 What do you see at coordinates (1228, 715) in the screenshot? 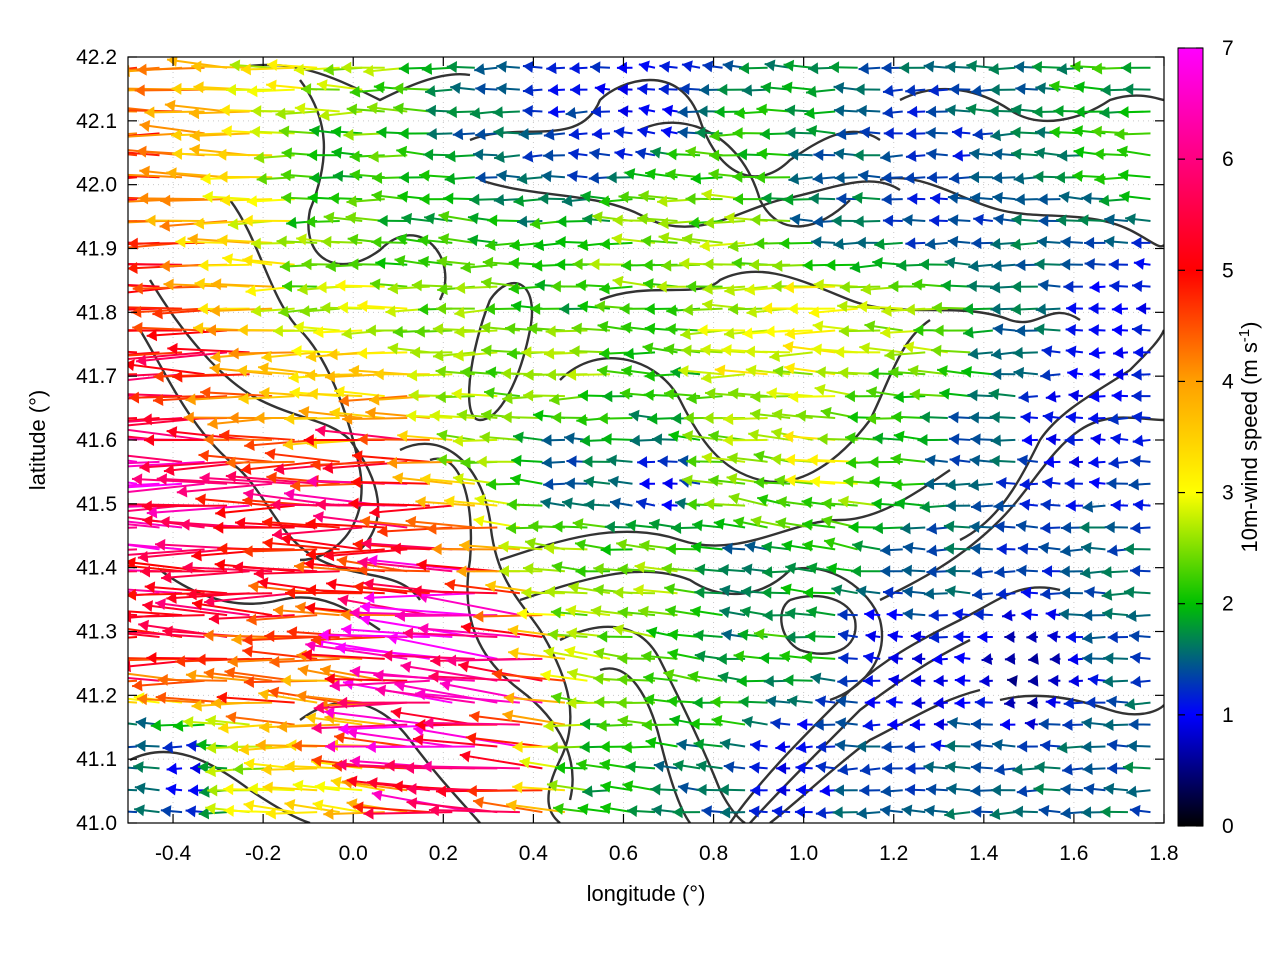
I see `colorbar-tick-label: 1` at bounding box center [1228, 715].